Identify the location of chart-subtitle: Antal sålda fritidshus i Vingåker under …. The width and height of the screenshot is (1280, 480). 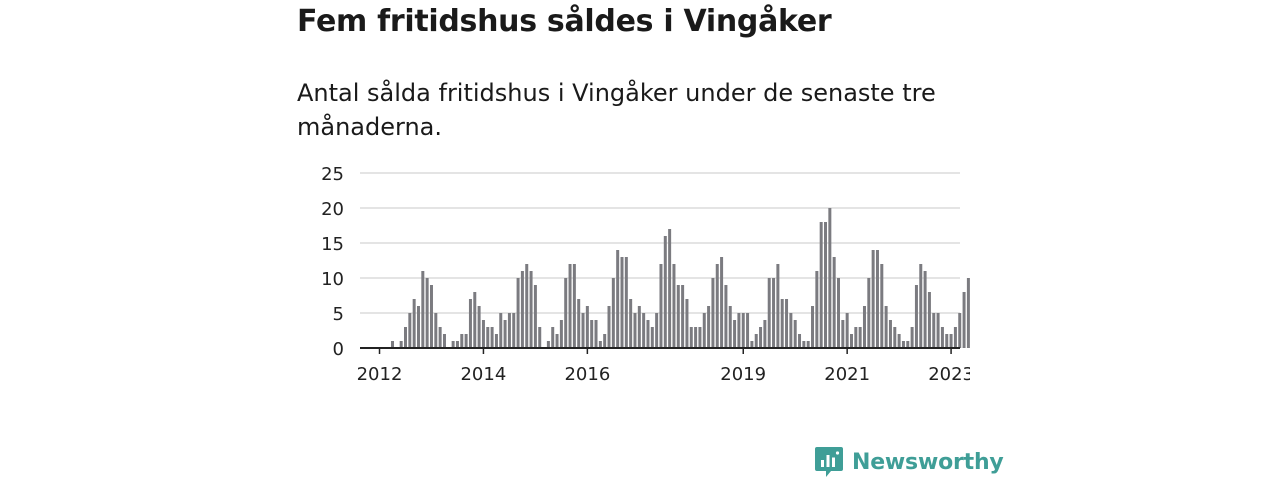
(616, 110).